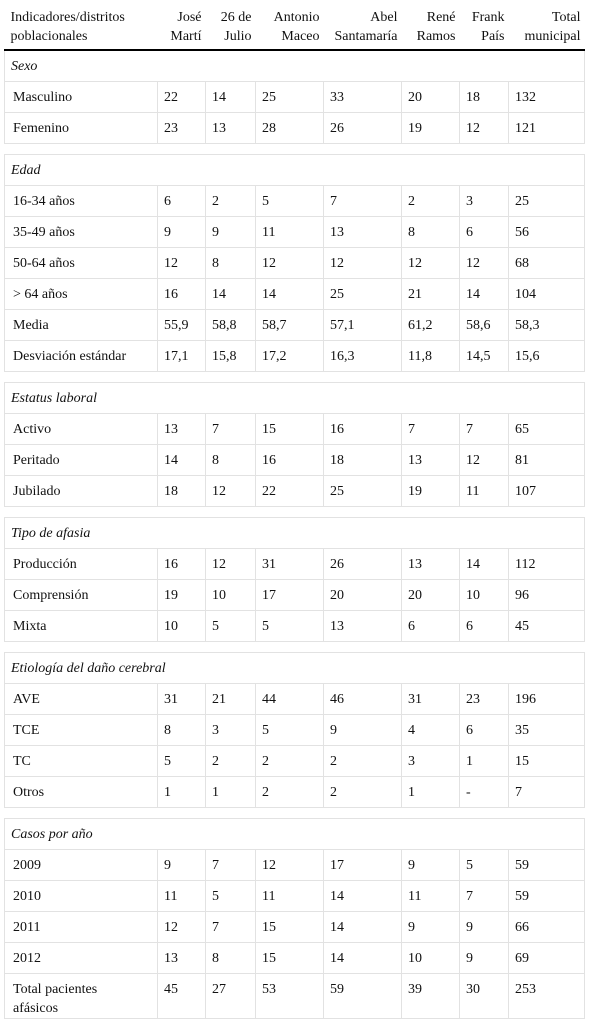 The width and height of the screenshot is (590, 1032). What do you see at coordinates (27, 958) in the screenshot?
I see `row-label-text: 2012` at bounding box center [27, 958].